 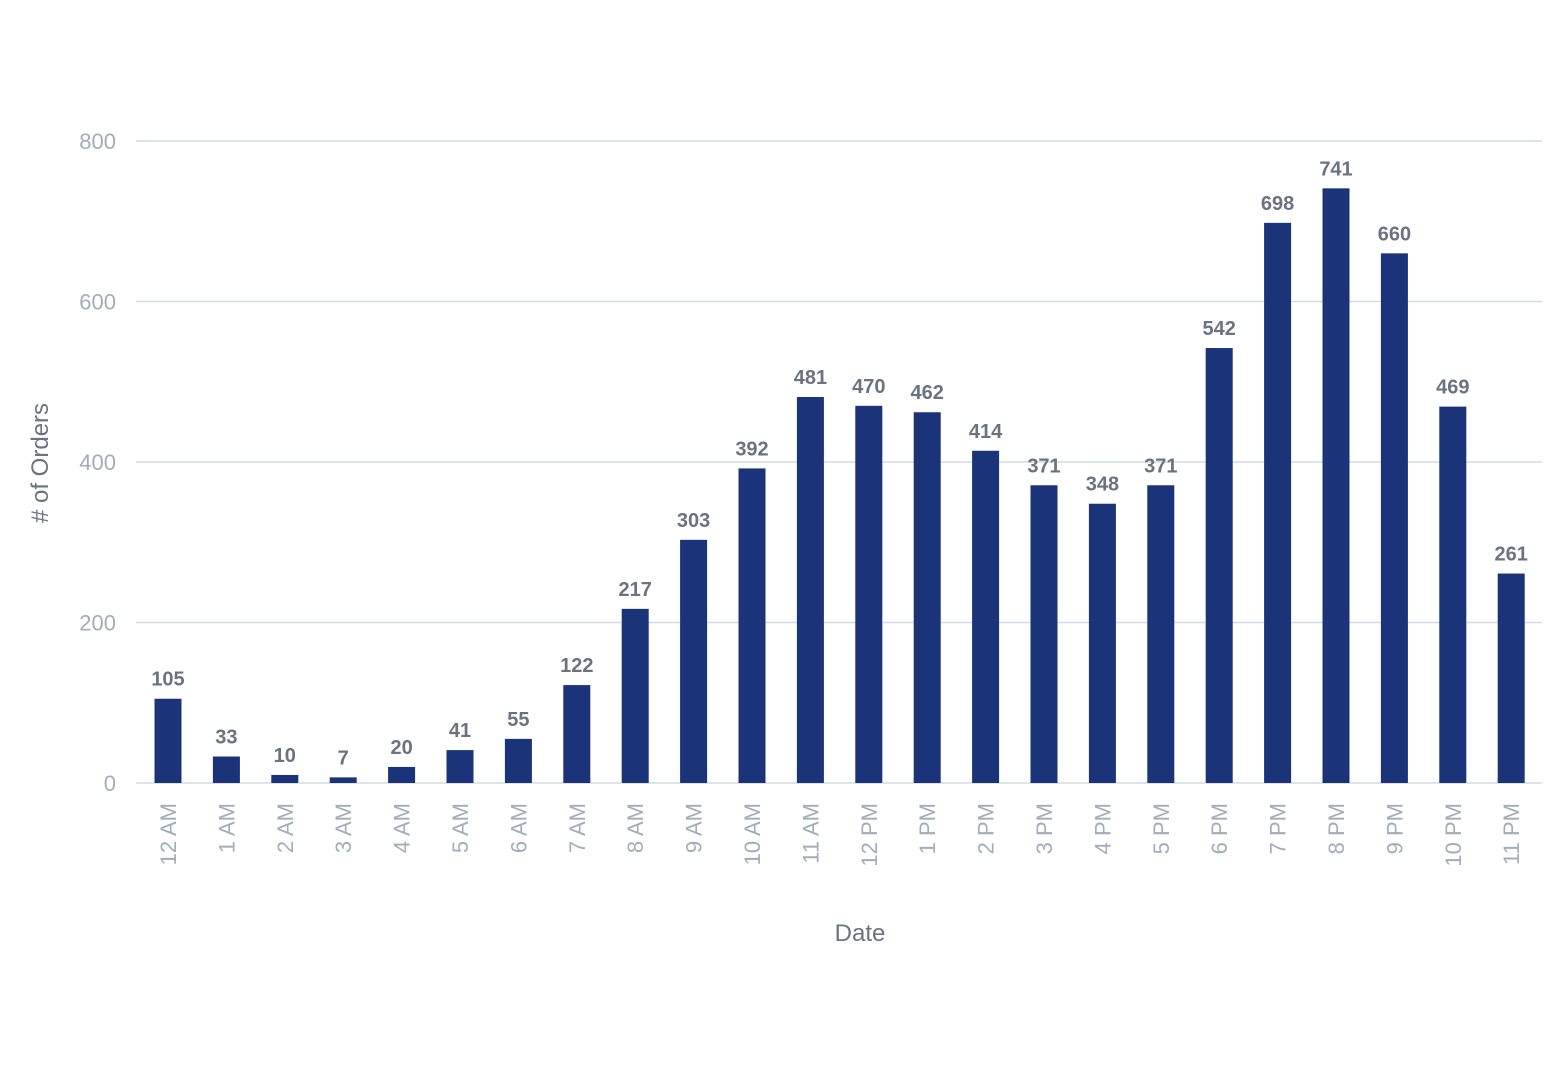 What do you see at coordinates (97, 302) in the screenshot?
I see `y-tick-label: 600` at bounding box center [97, 302].